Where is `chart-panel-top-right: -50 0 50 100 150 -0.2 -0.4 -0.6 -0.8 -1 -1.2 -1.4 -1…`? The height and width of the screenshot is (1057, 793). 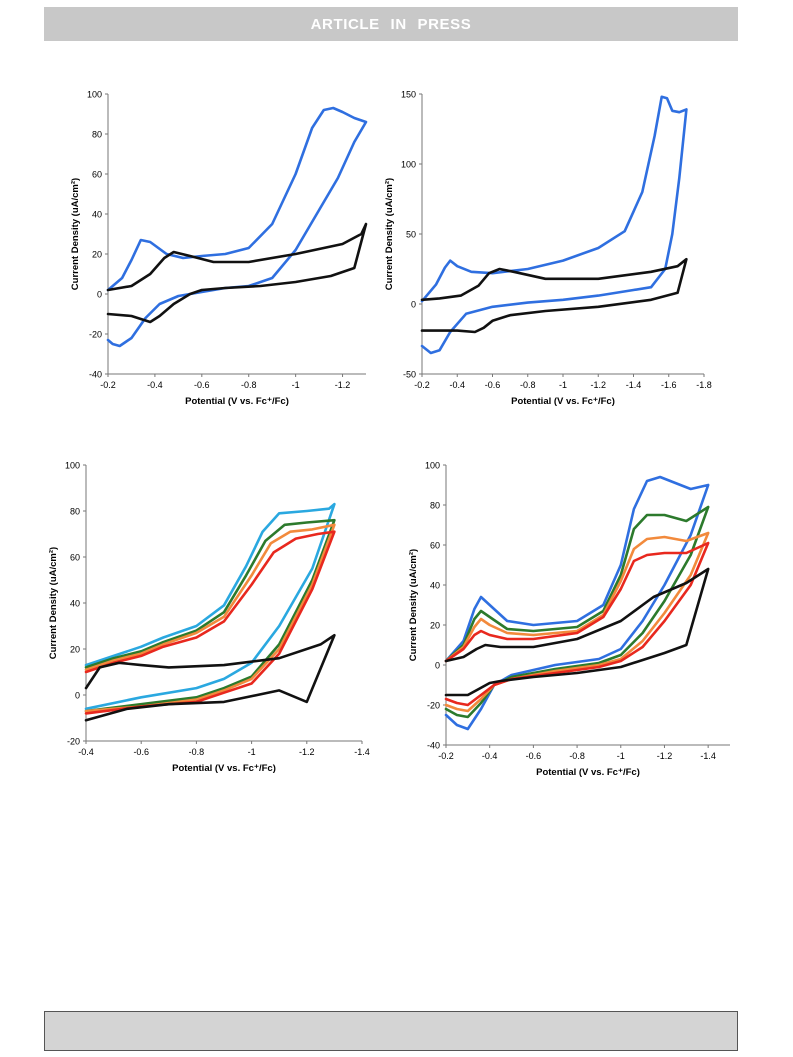
chart-panel-top-right: -50 0 50 100 150 -0.2 -0.4 -0.6 -0.8 -1 -1.2 -1.4 -1… is located at coordinates (548, 249).